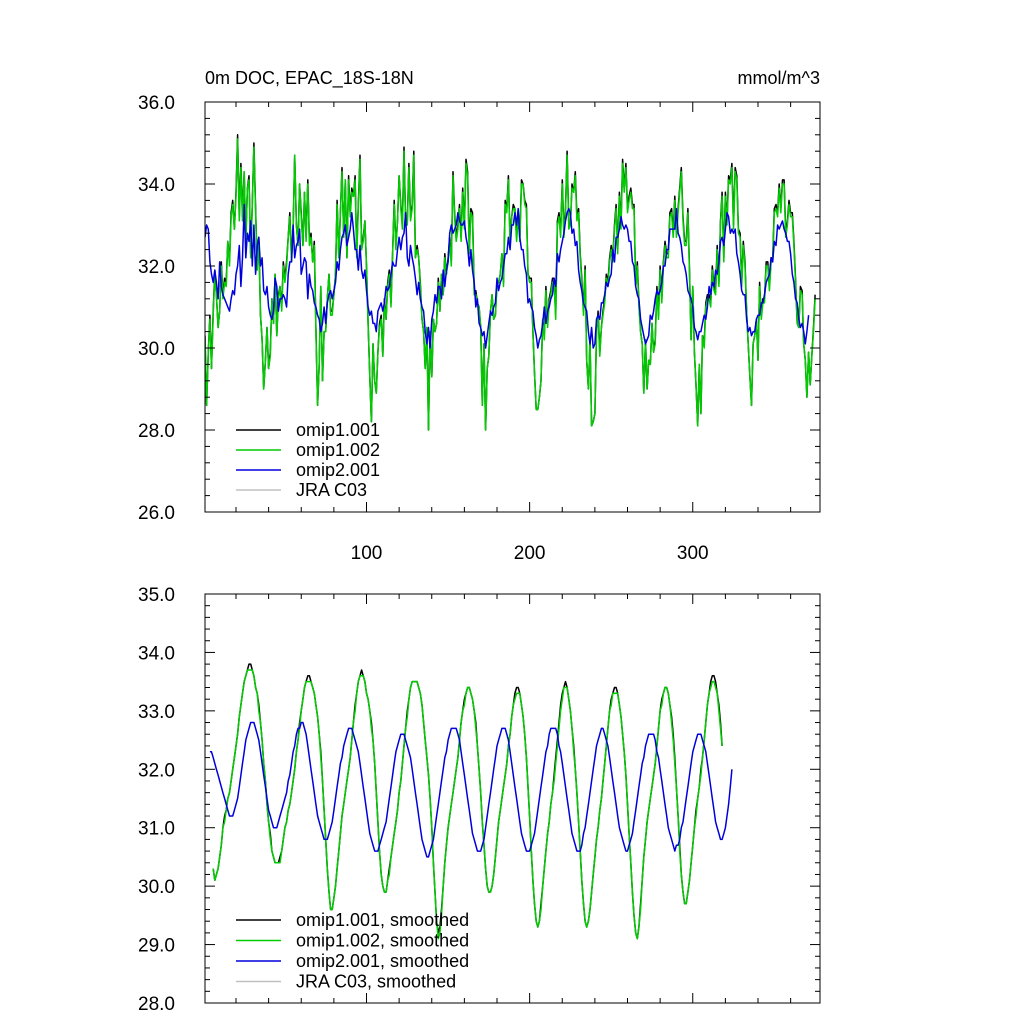 The image size is (1024, 1029). What do you see at coordinates (382, 920) in the screenshot?
I see `legend-label-1: omip1.001, smoothed` at bounding box center [382, 920].